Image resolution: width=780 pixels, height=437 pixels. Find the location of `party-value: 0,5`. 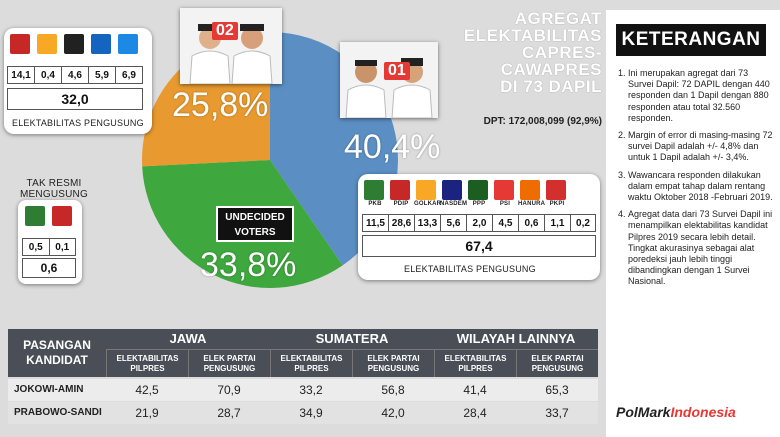

party-value: 0,5 is located at coordinates (36, 247).